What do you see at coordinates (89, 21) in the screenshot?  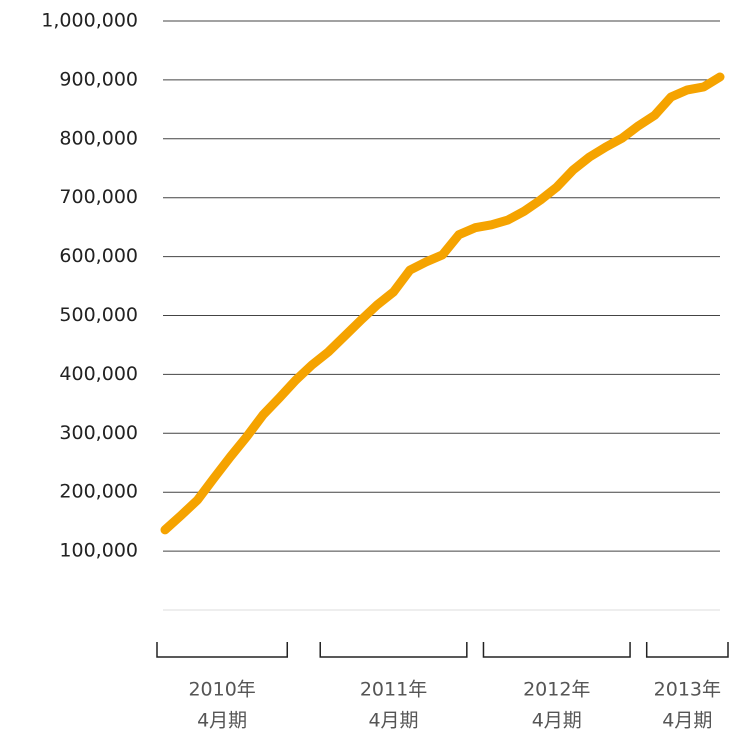 I see `y-tick-label: 1,000,000` at bounding box center [89, 21].